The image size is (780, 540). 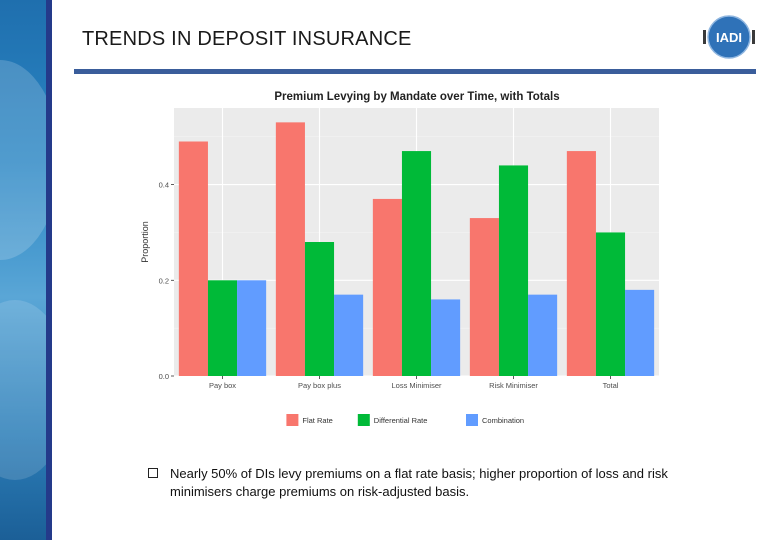 I want to click on bullet-checkbox-icon, so click(x=153, y=473).